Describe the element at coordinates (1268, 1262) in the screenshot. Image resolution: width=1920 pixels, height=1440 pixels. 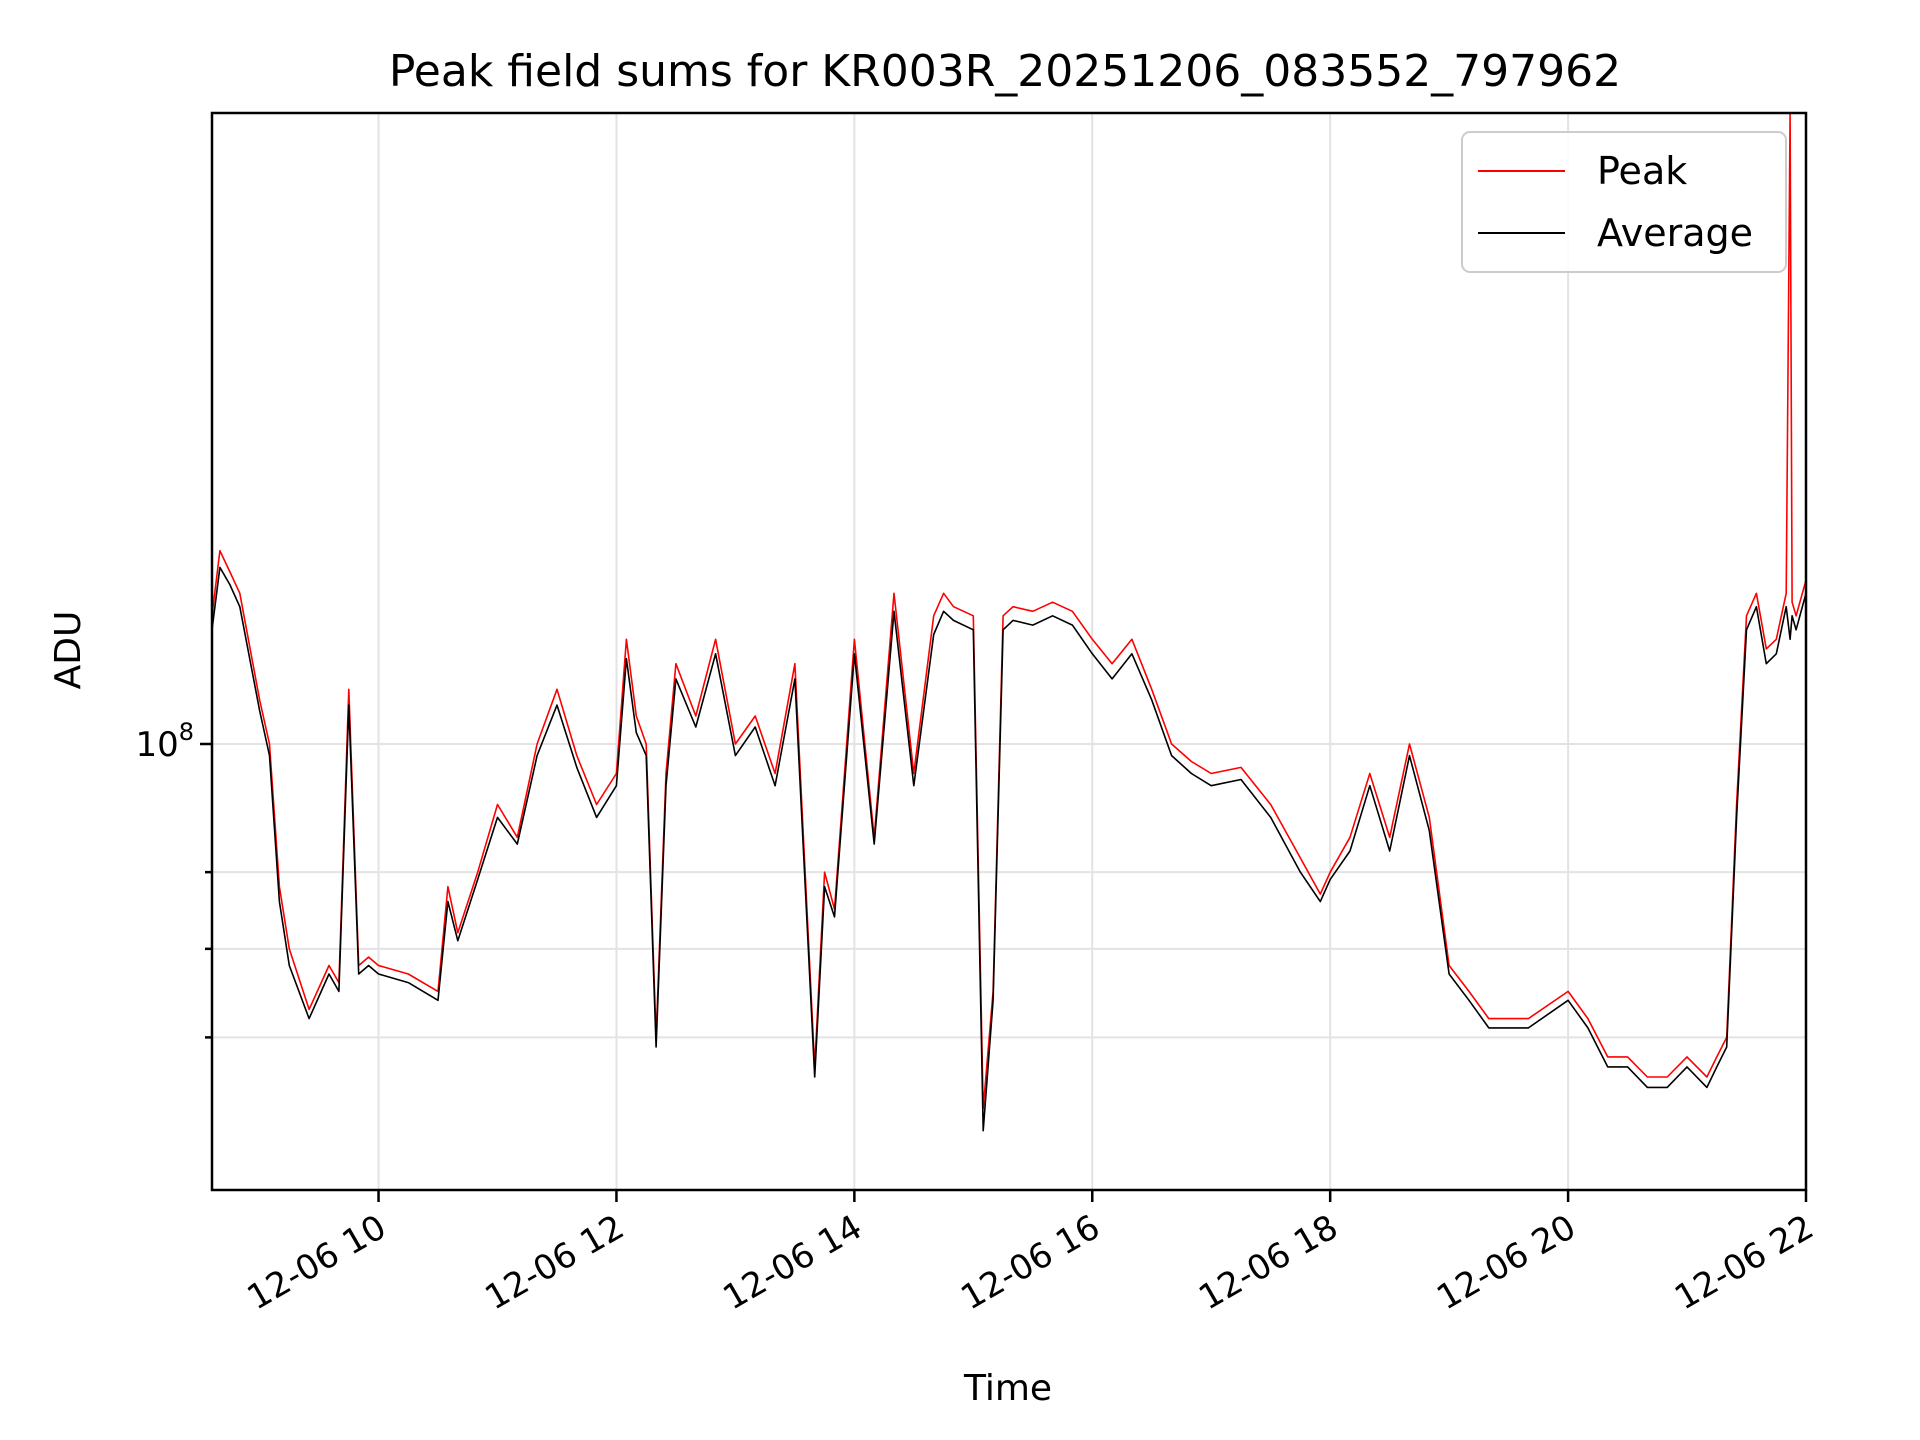
I see `x-tick-label: 12-06 18` at that location.